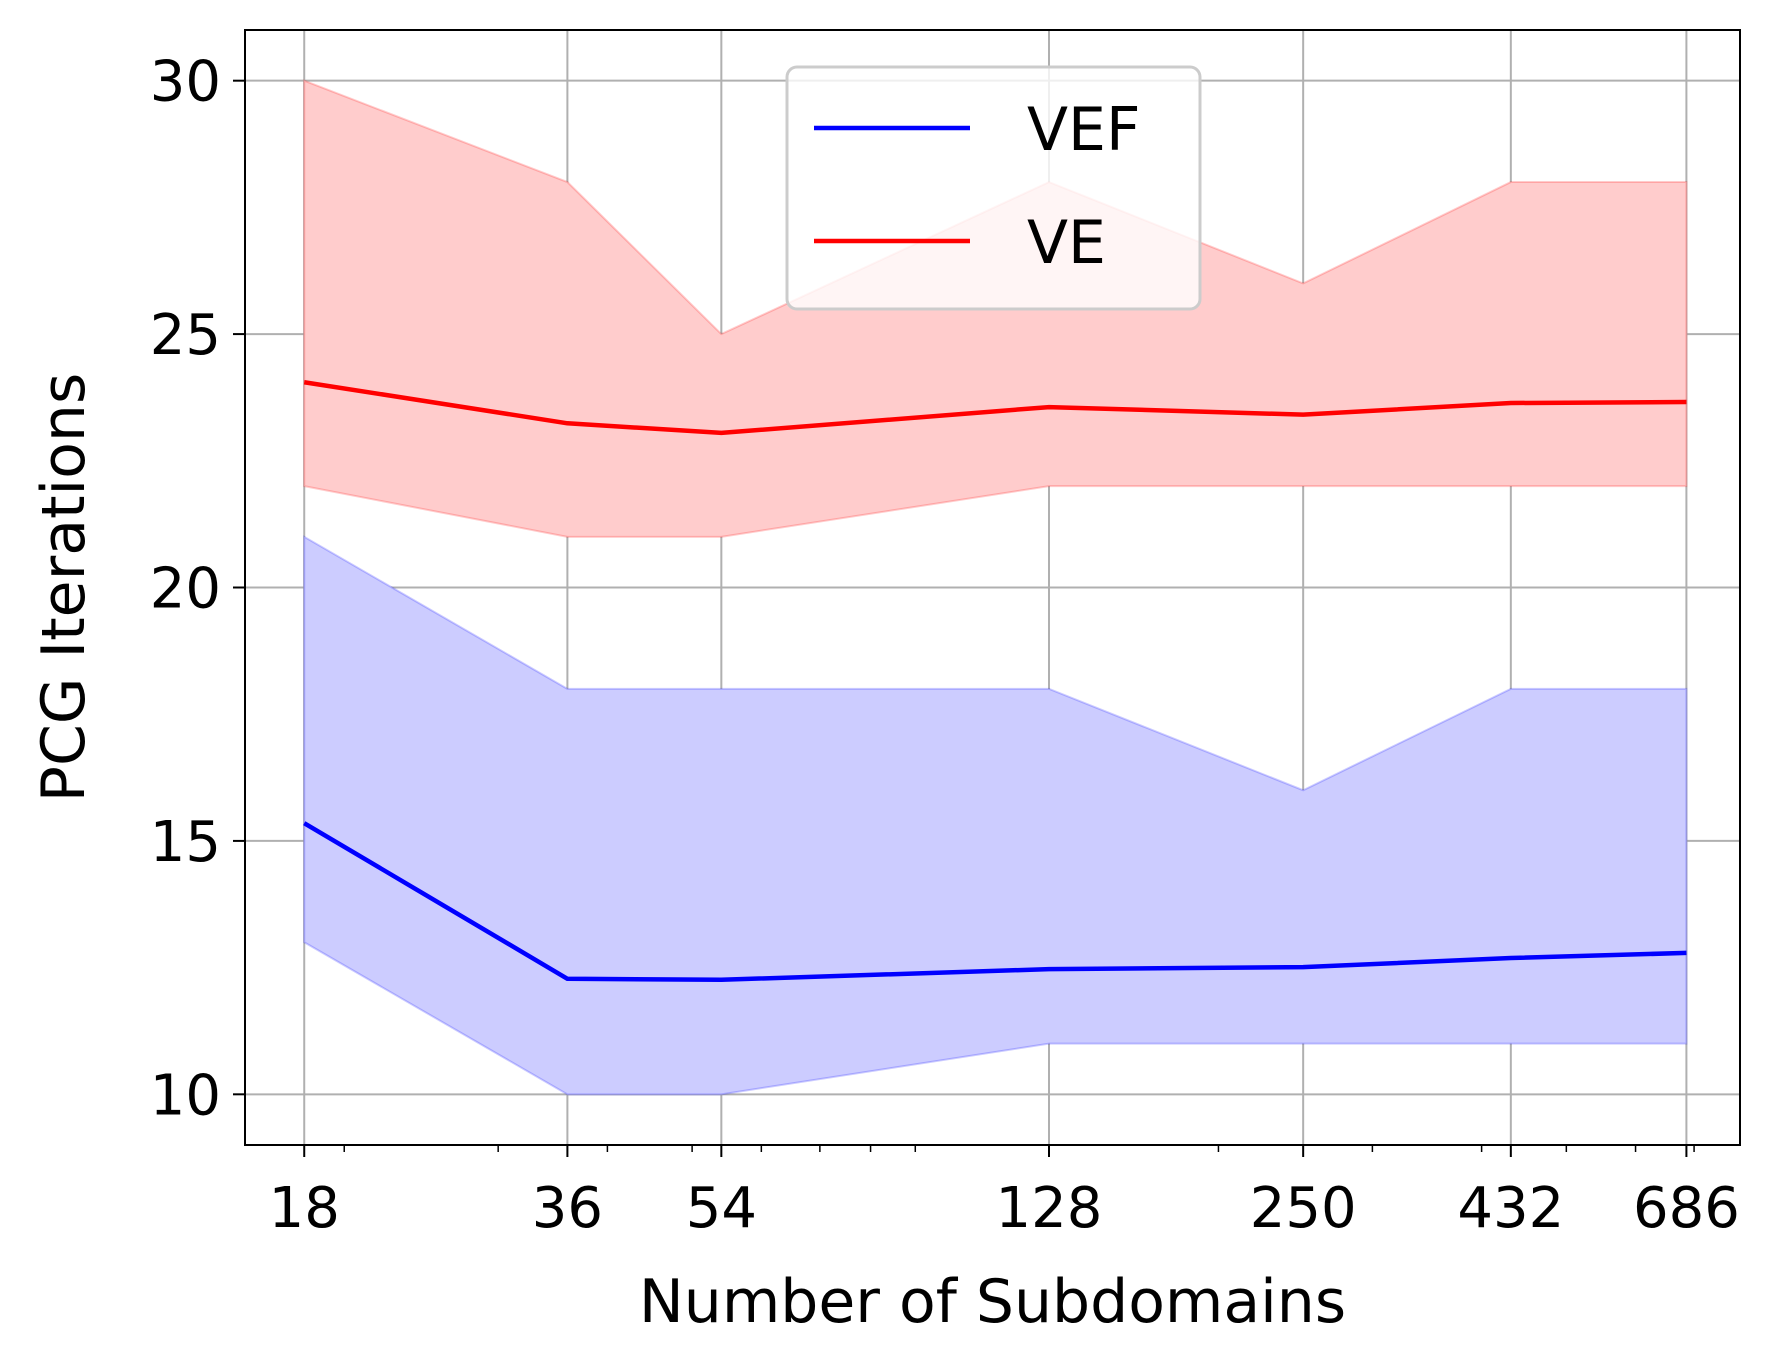 The image size is (1766, 1360). I want to click on x-tick-label: 128, so click(1049, 1208).